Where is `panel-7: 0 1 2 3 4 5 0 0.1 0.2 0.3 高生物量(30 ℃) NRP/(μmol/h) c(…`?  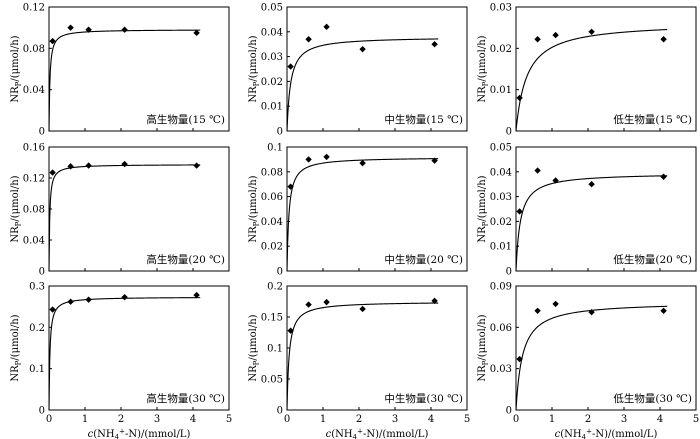 panel-7: 0 1 2 3 4 5 0 0.1 0.2 0.3 高生物量(30 ℃) NRP/(μmol/h) c(… is located at coordinates (121, 360).